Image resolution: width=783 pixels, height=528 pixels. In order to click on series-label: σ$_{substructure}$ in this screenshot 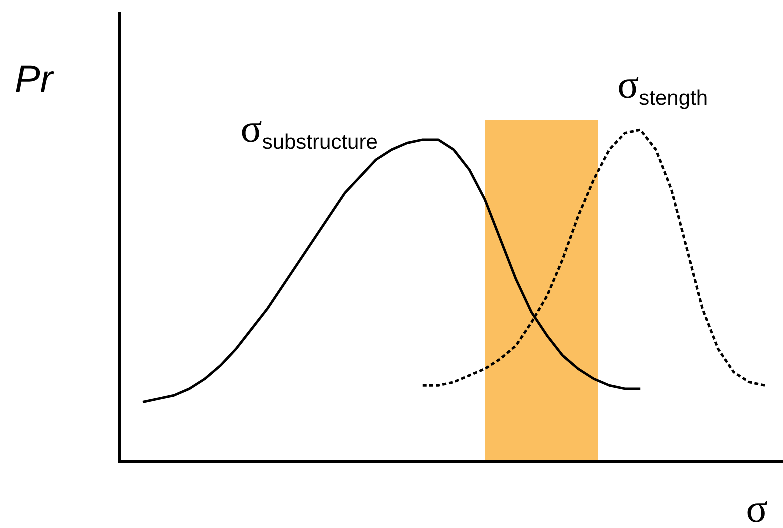, I will do `click(309, 130)`.